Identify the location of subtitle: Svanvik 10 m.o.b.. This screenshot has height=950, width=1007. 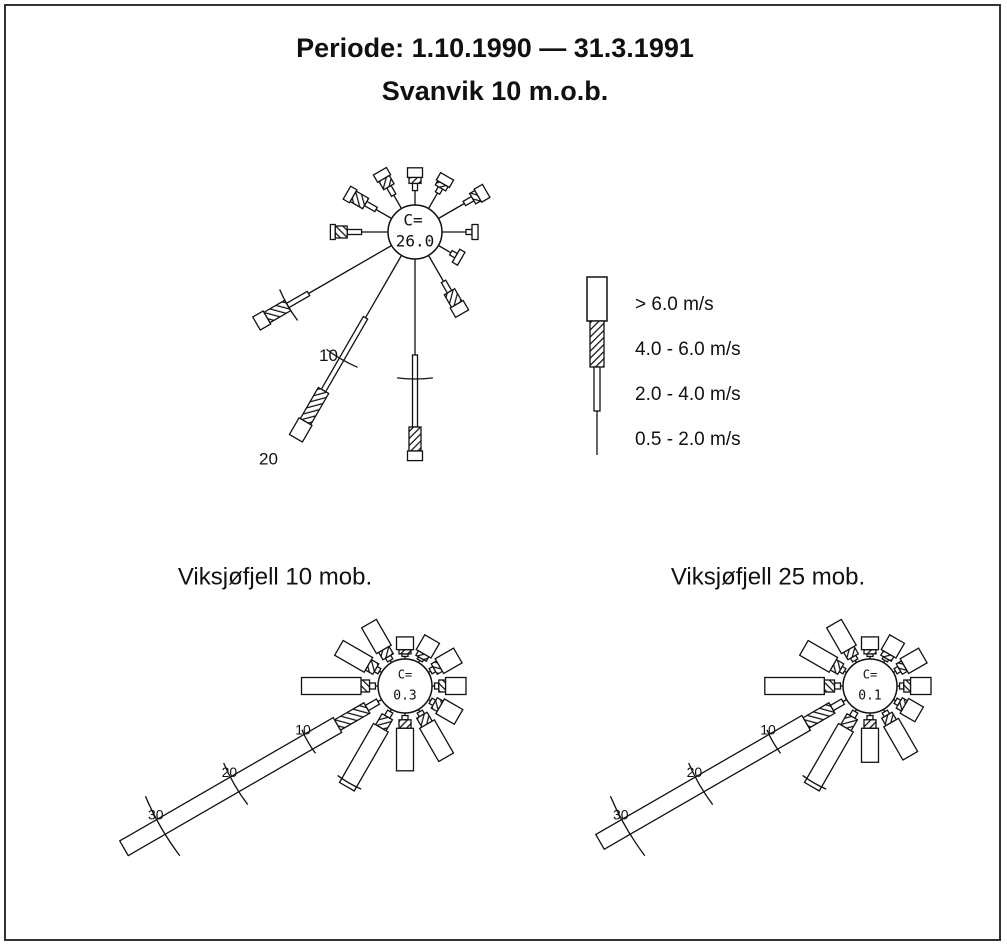
(495, 91).